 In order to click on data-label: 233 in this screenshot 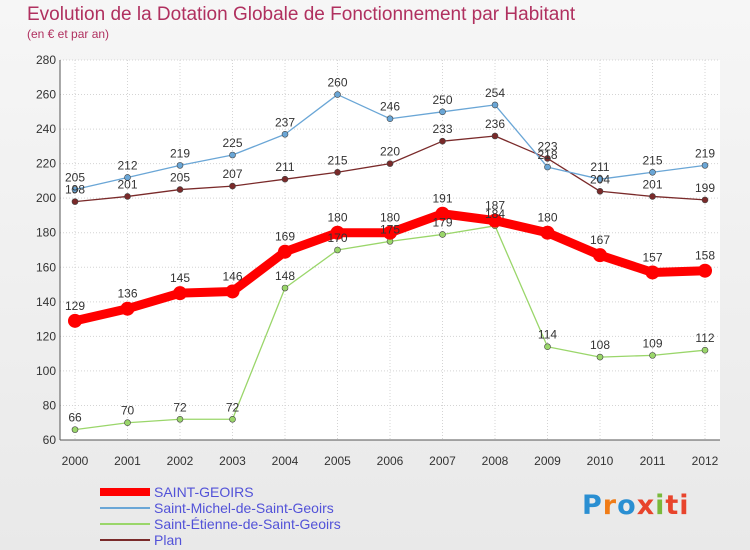, I will do `click(442, 129)`.